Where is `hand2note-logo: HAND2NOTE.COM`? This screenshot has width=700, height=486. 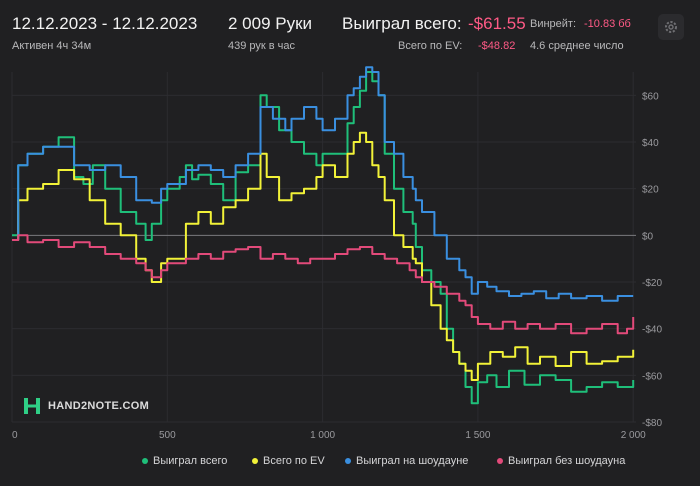
hand2note-logo: HAND2NOTE.COM is located at coordinates (85, 406).